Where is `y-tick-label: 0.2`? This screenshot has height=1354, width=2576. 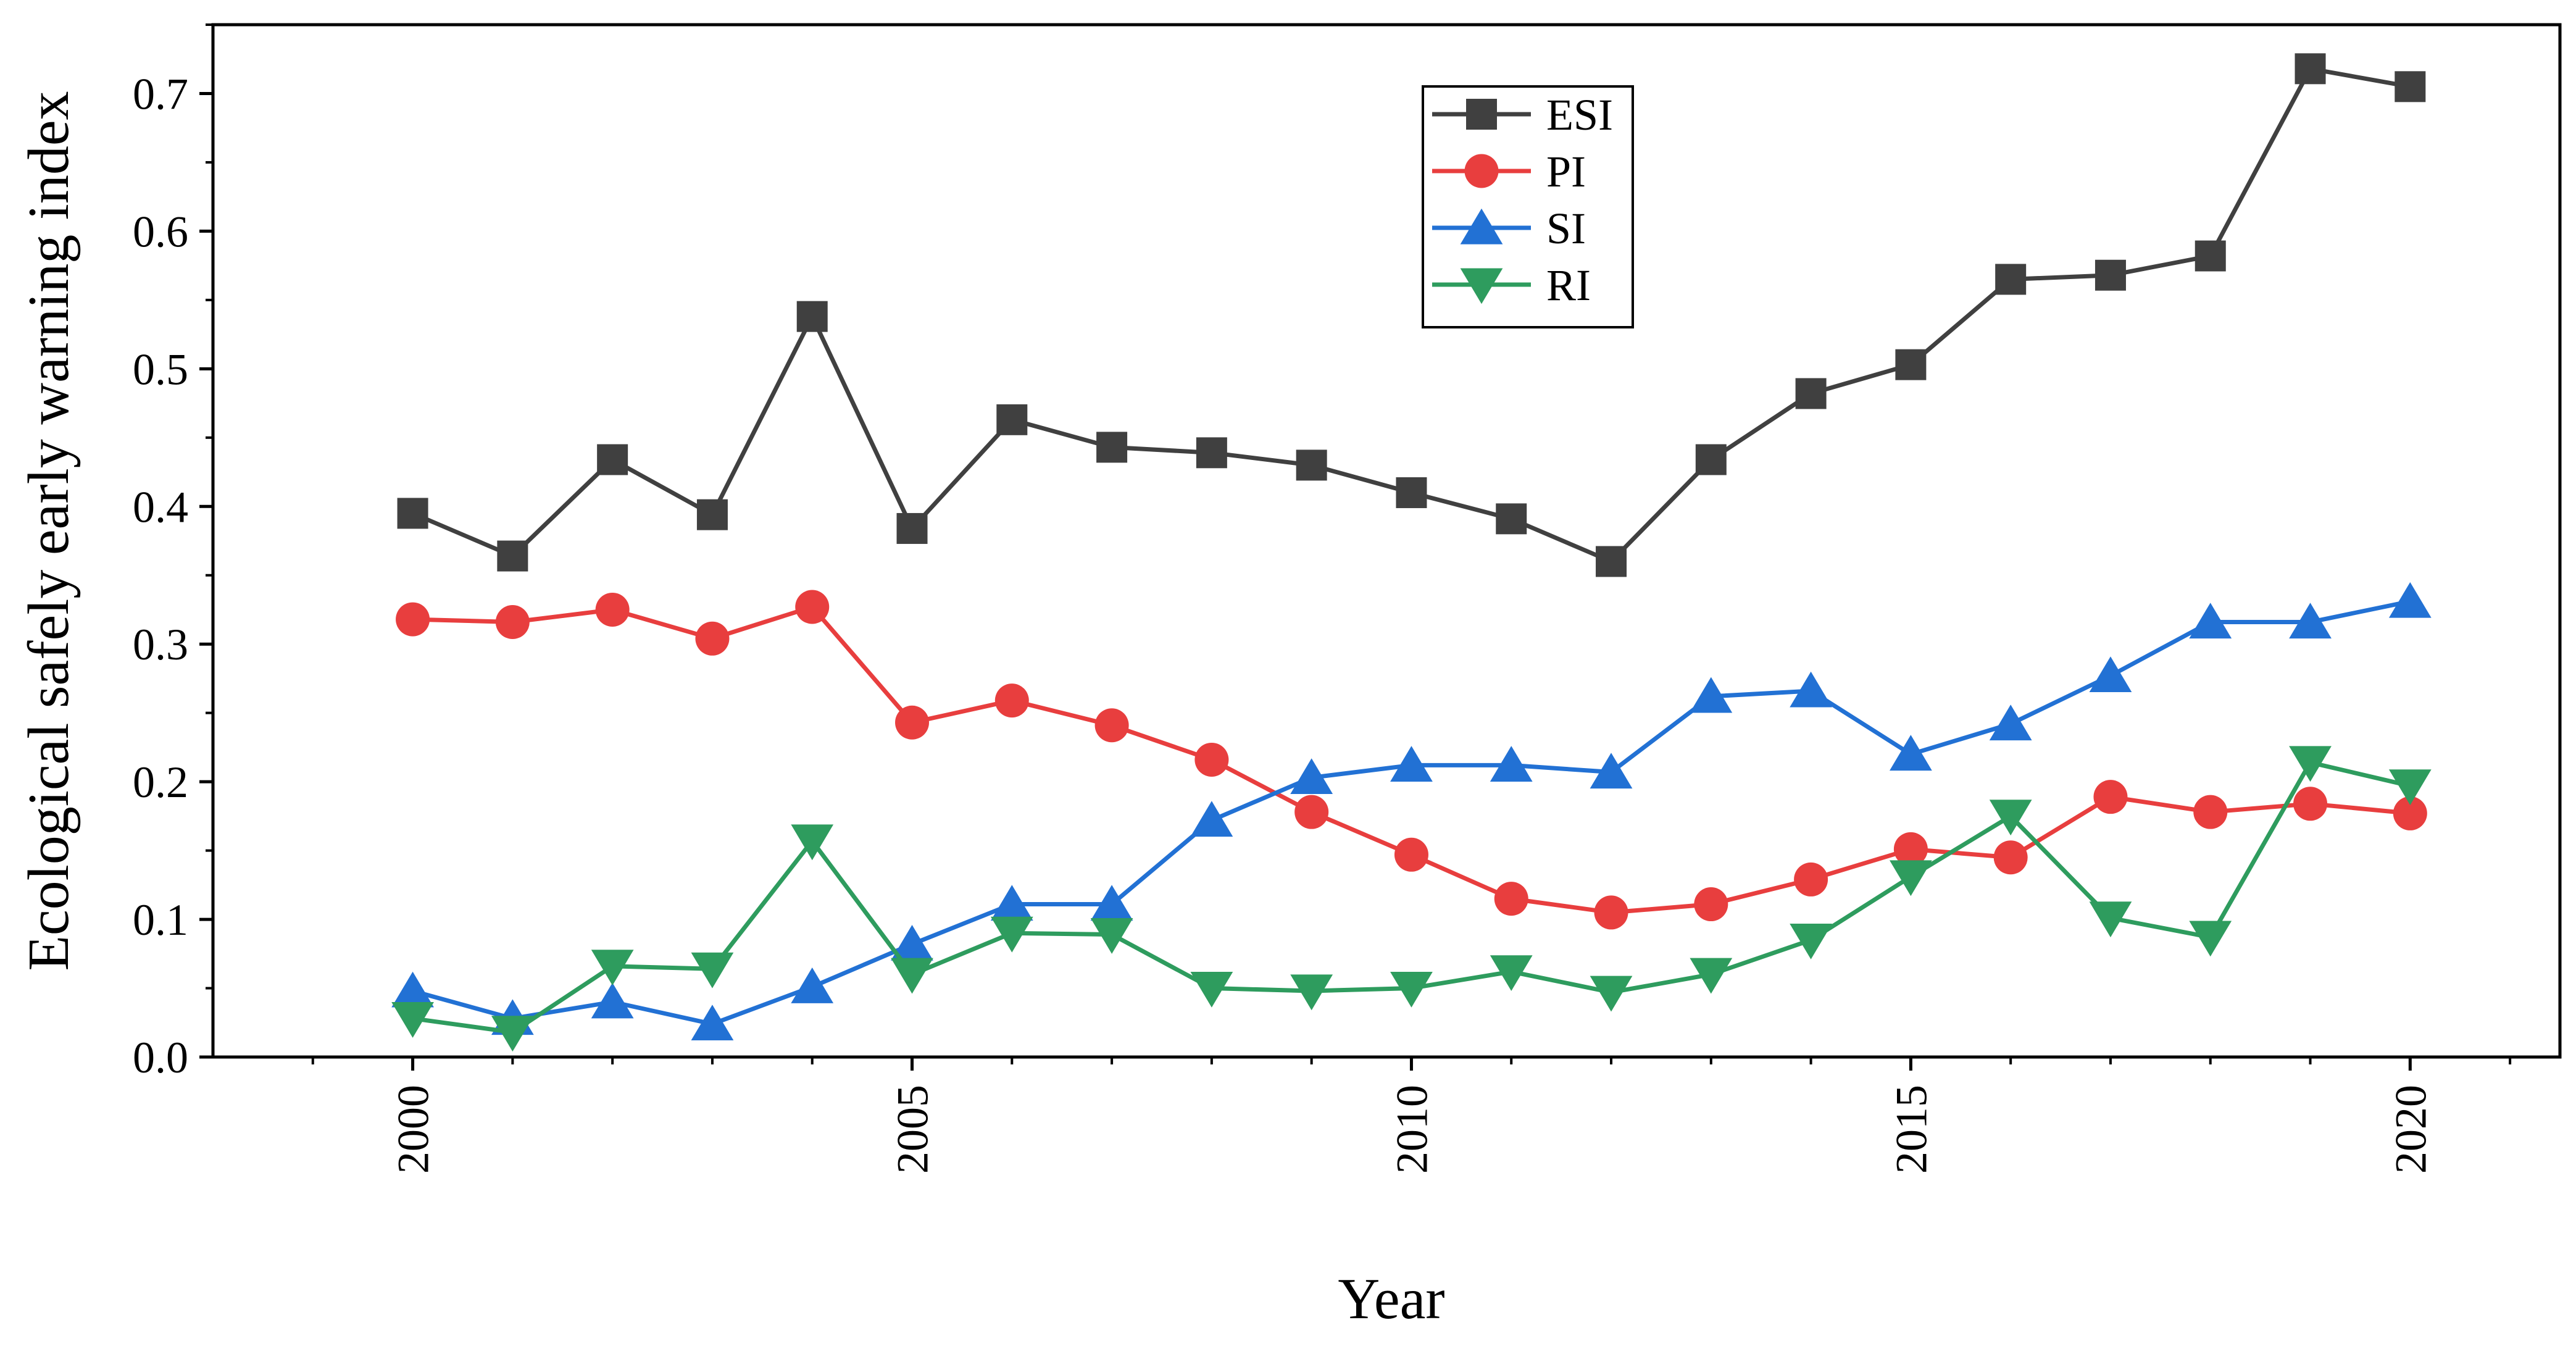
y-tick-label: 0.2 is located at coordinates (160, 782).